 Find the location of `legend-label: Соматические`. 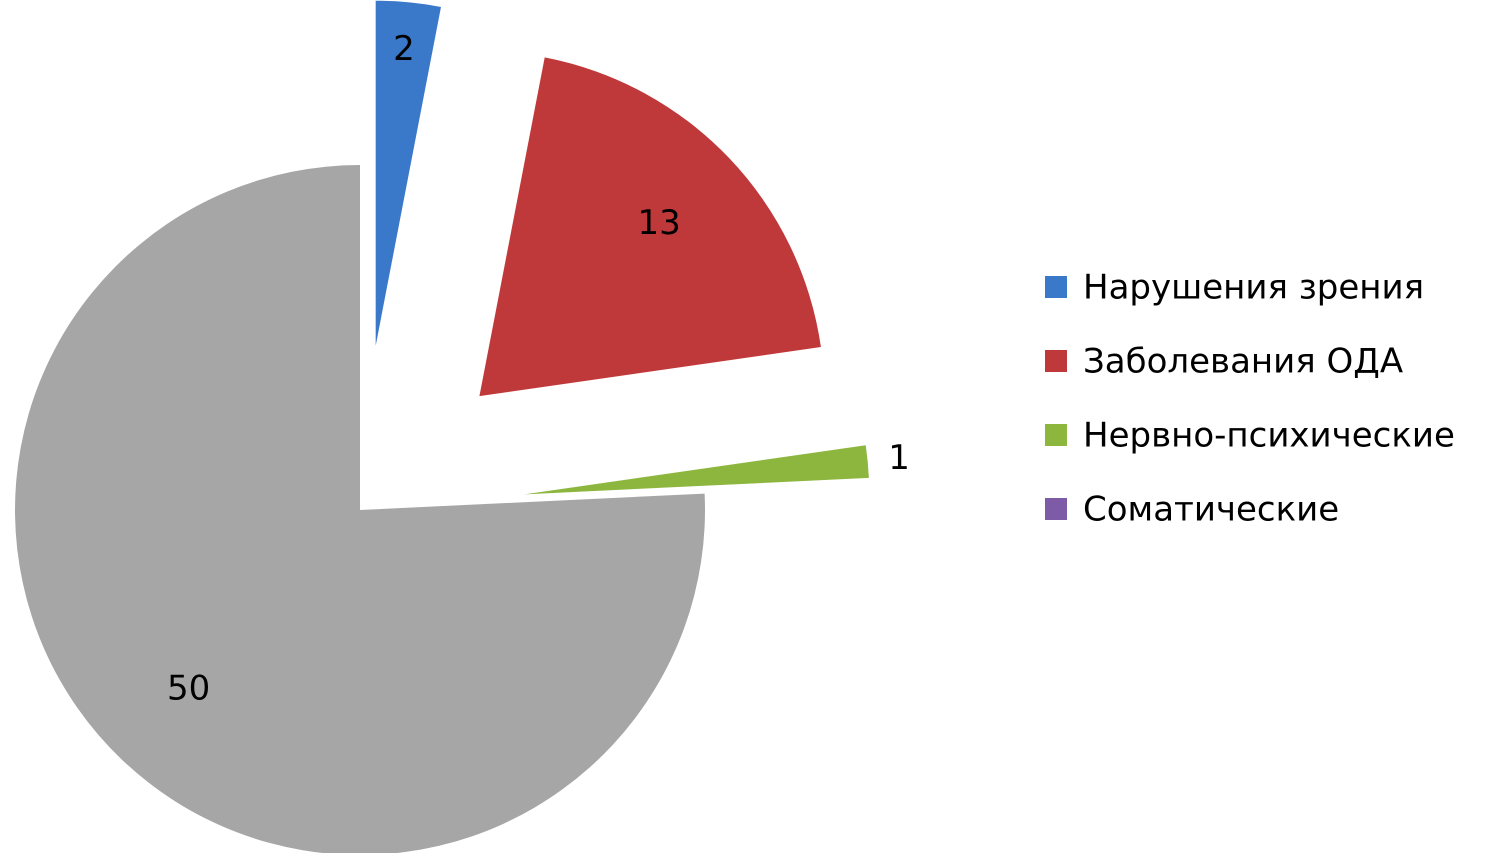

legend-label: Соматические is located at coordinates (1211, 510).